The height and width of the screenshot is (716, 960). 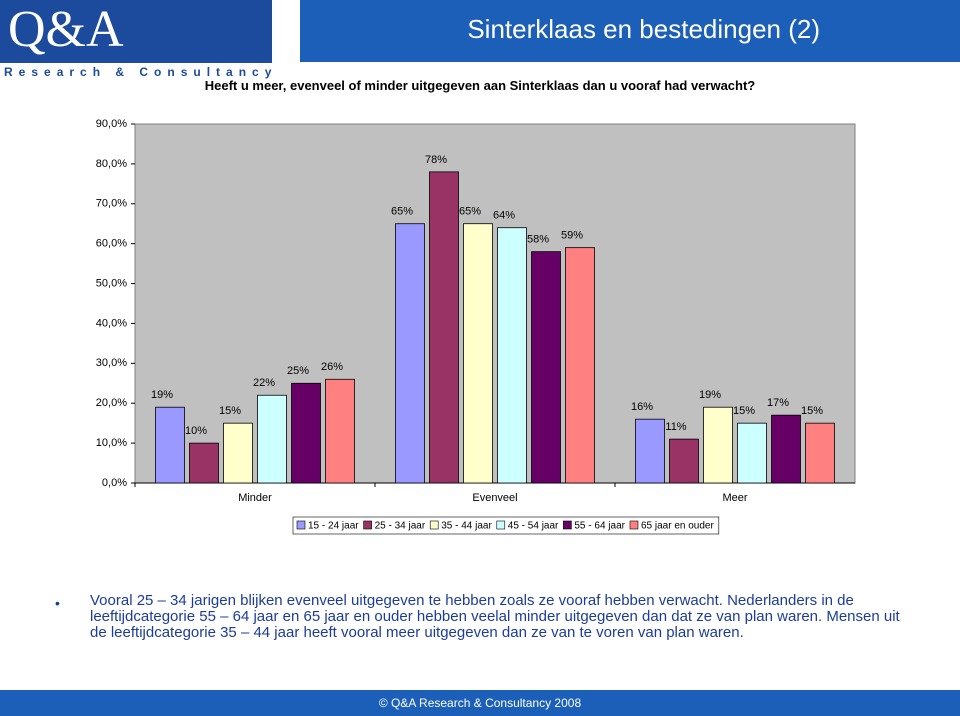 I want to click on value-label: 10%, so click(x=196, y=431).